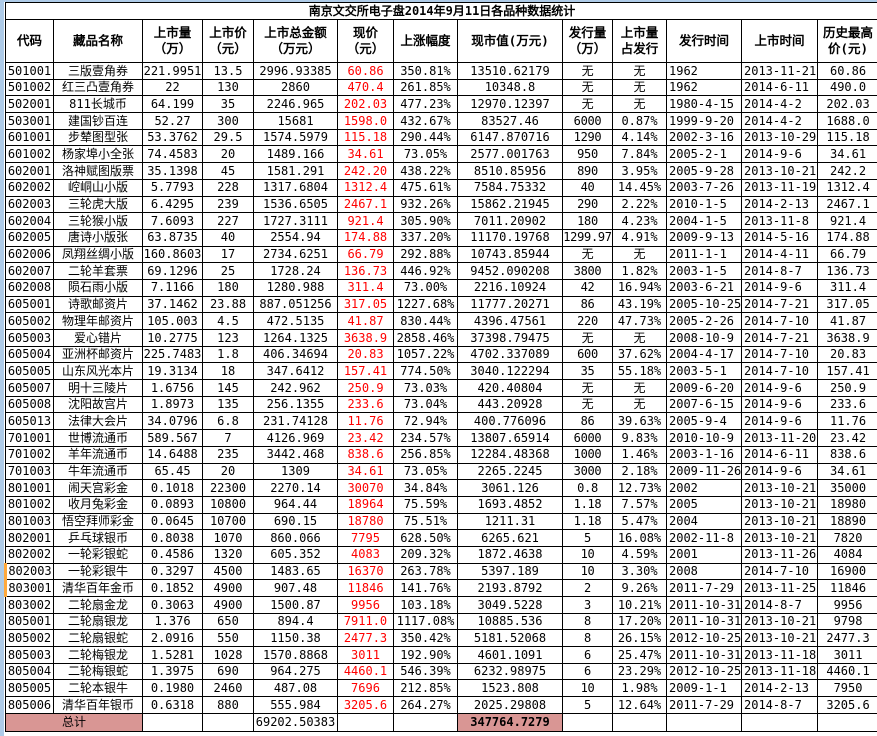  Describe the element at coordinates (704, 421) in the screenshot. I see `cell-issue-date: 2005-9-4` at that location.